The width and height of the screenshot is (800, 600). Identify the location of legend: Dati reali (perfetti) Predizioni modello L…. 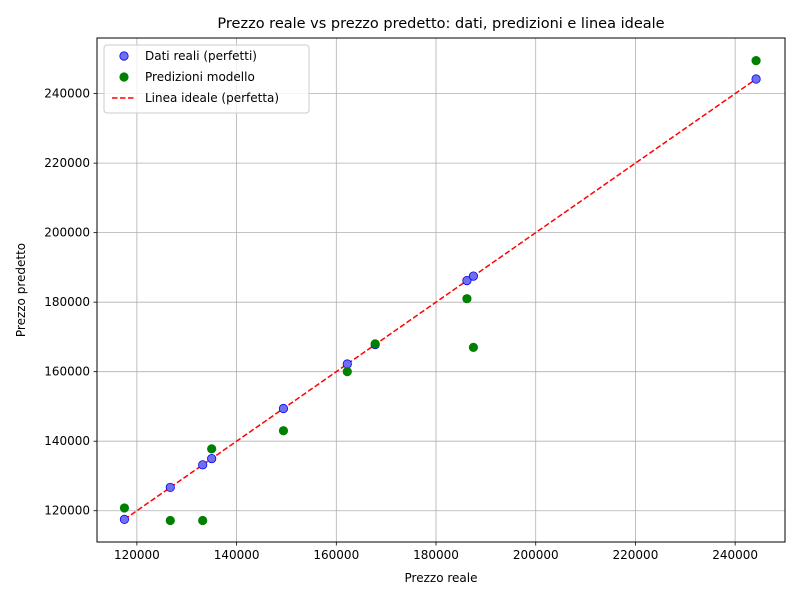
(206, 79).